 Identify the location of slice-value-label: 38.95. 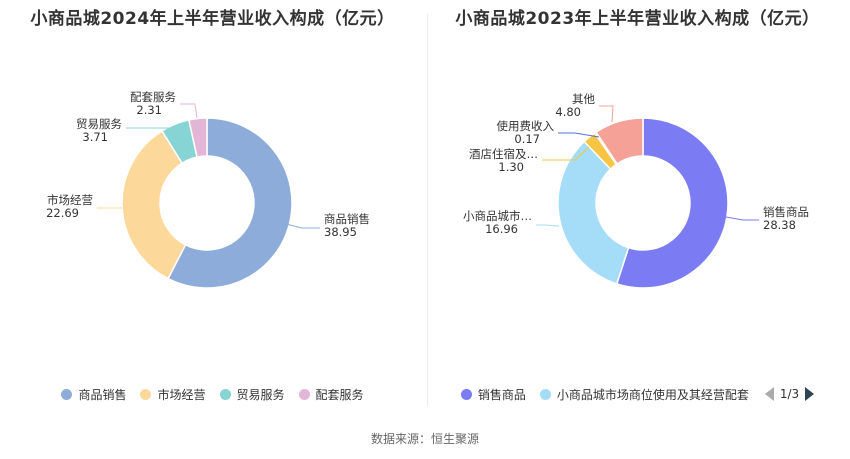
(340, 232).